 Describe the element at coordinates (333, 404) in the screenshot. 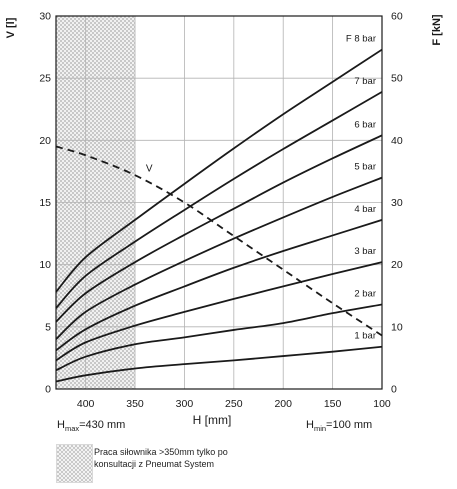

I see `tick-label-x: 150` at that location.